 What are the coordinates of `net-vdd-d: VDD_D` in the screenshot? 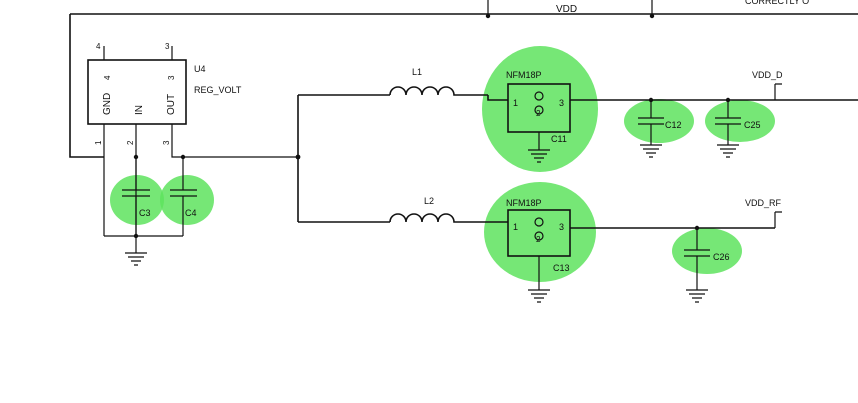 It's located at (767, 85).